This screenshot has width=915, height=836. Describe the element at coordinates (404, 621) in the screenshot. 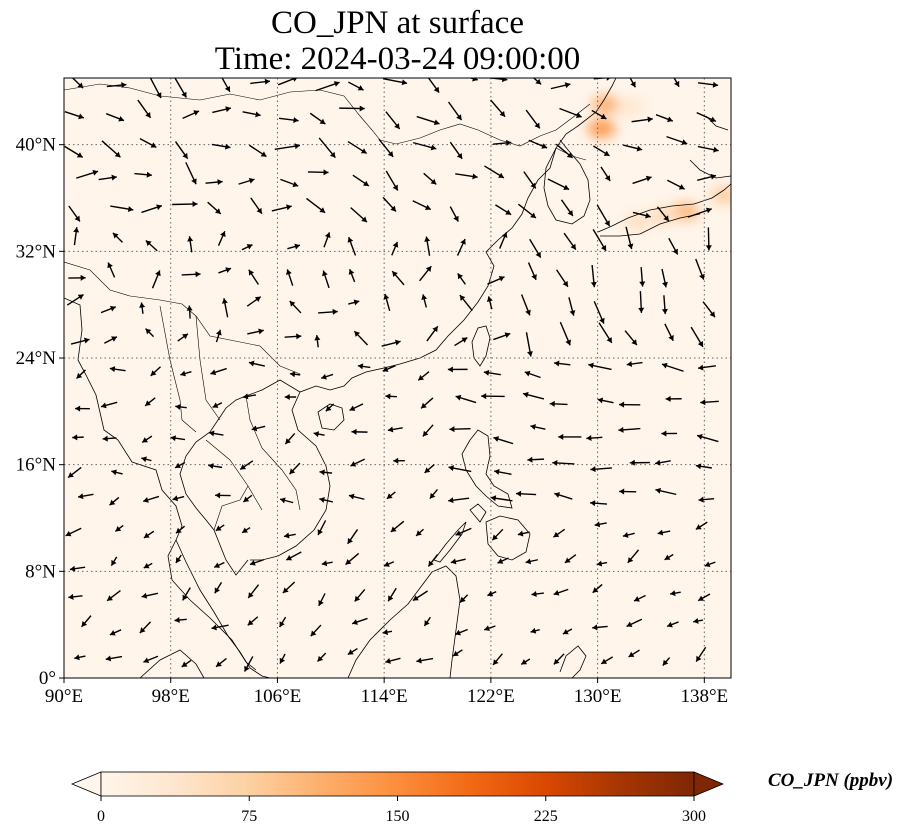

I see `borneo-coastline` at that location.